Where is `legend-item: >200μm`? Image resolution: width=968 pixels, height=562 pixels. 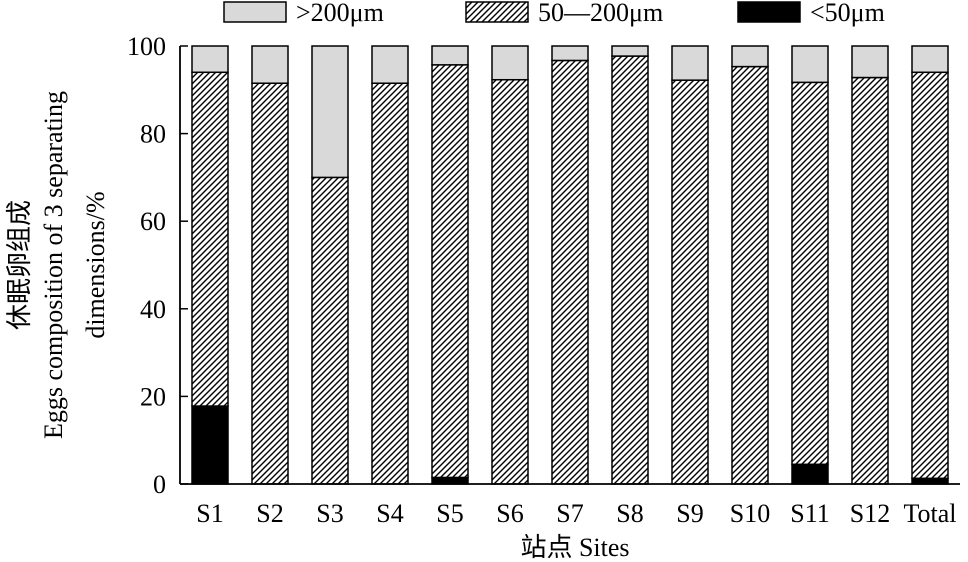
legend-item: >200μm is located at coordinates (303, 13).